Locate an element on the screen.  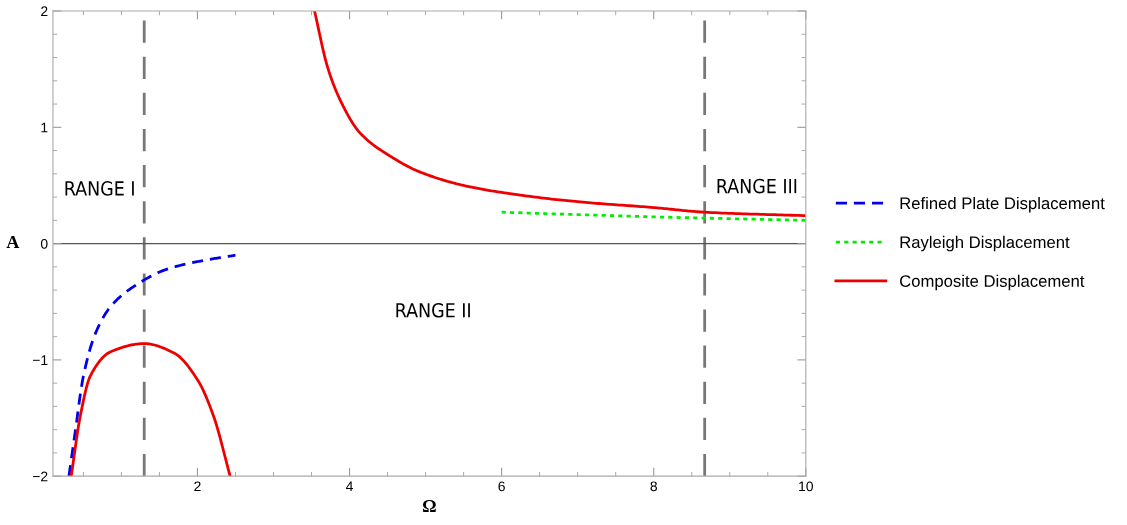
legend-label: Refined Plate Displacement is located at coordinates (1002, 204).